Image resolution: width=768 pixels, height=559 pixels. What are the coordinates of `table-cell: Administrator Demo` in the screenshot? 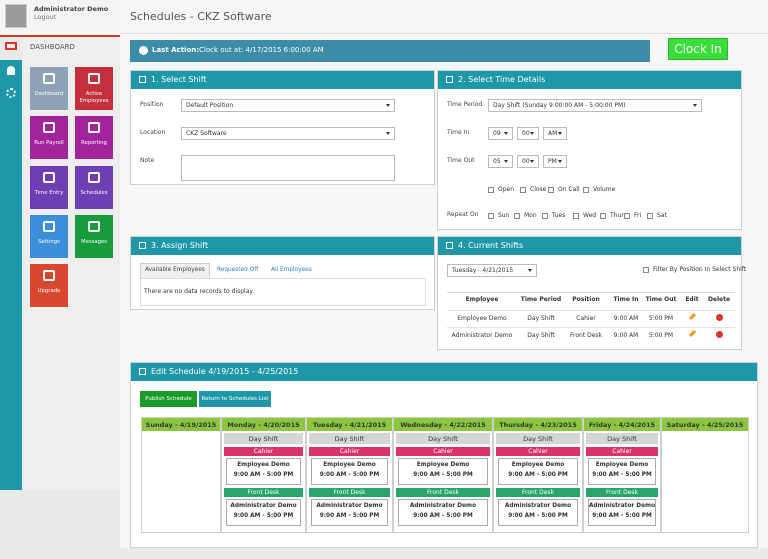 It's located at (482, 335).